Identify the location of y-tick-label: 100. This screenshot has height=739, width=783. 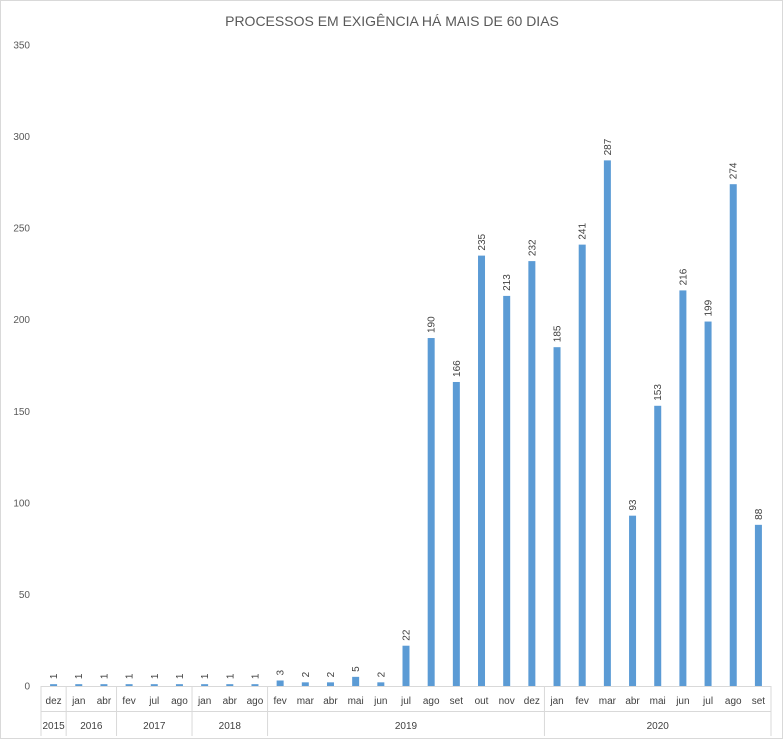
(21, 503).